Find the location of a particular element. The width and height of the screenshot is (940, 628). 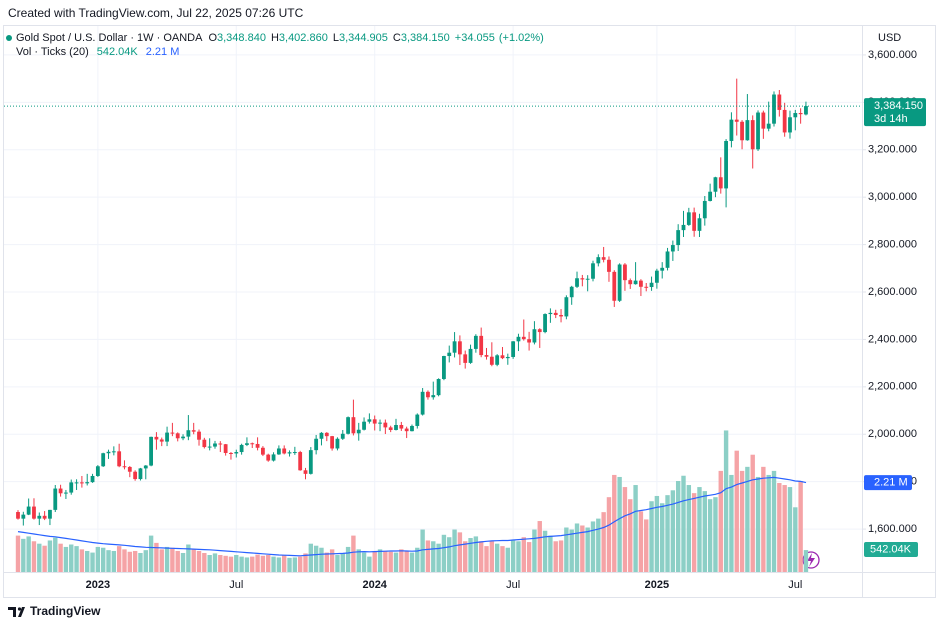

ohlc-value: 3,384.150 is located at coordinates (425, 38).